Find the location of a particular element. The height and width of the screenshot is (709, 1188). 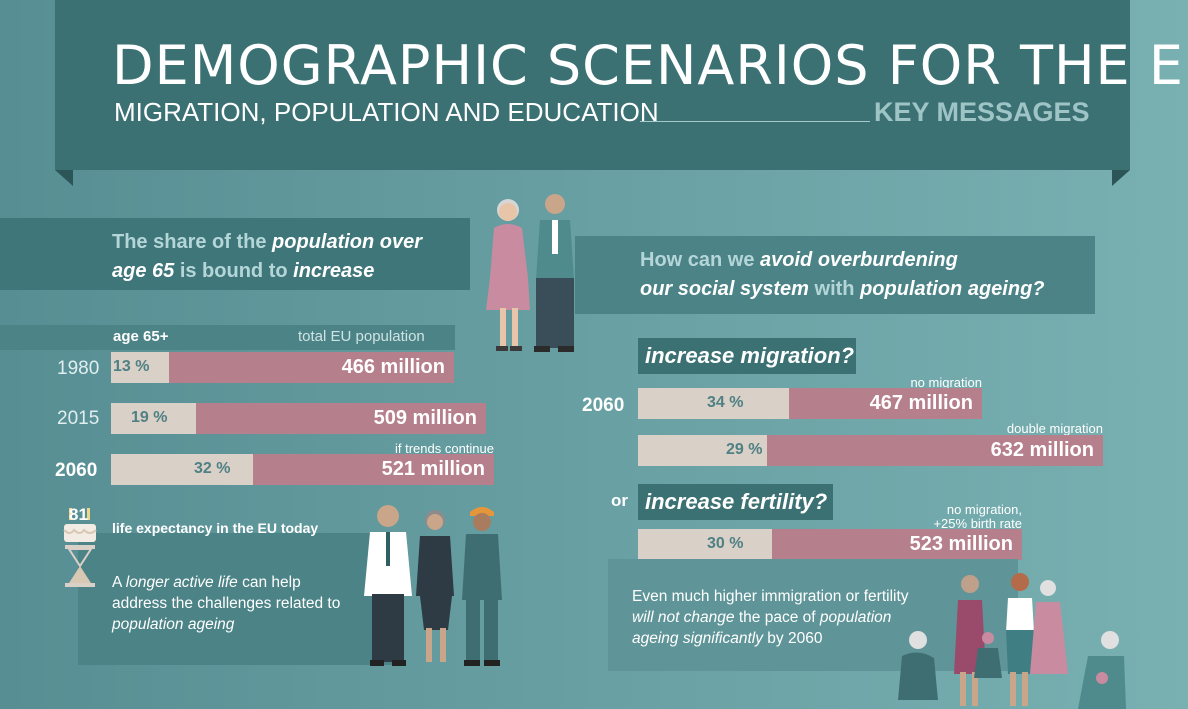

pace-part: the pace of is located at coordinates (777, 617).